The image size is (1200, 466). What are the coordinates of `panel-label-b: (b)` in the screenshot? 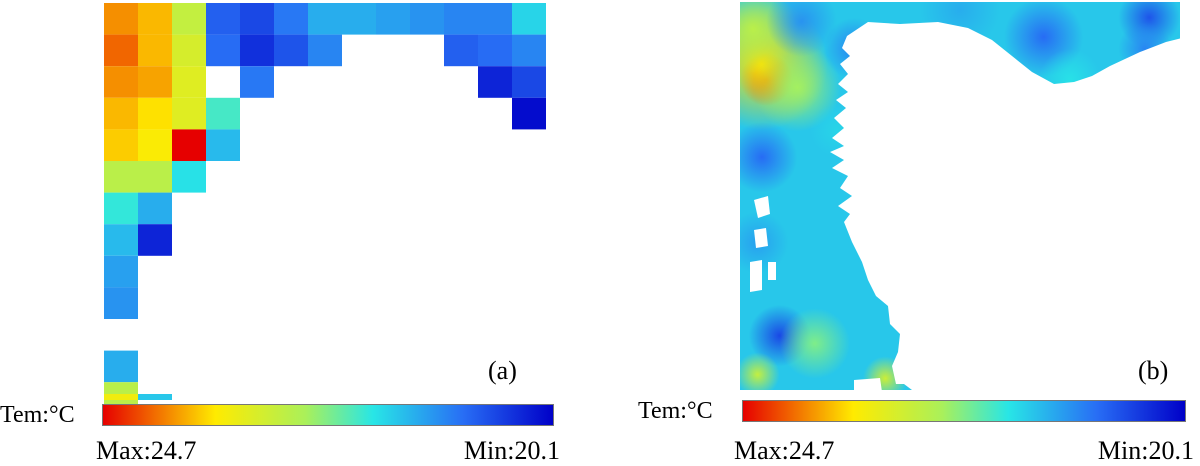 It's located at (1153, 370).